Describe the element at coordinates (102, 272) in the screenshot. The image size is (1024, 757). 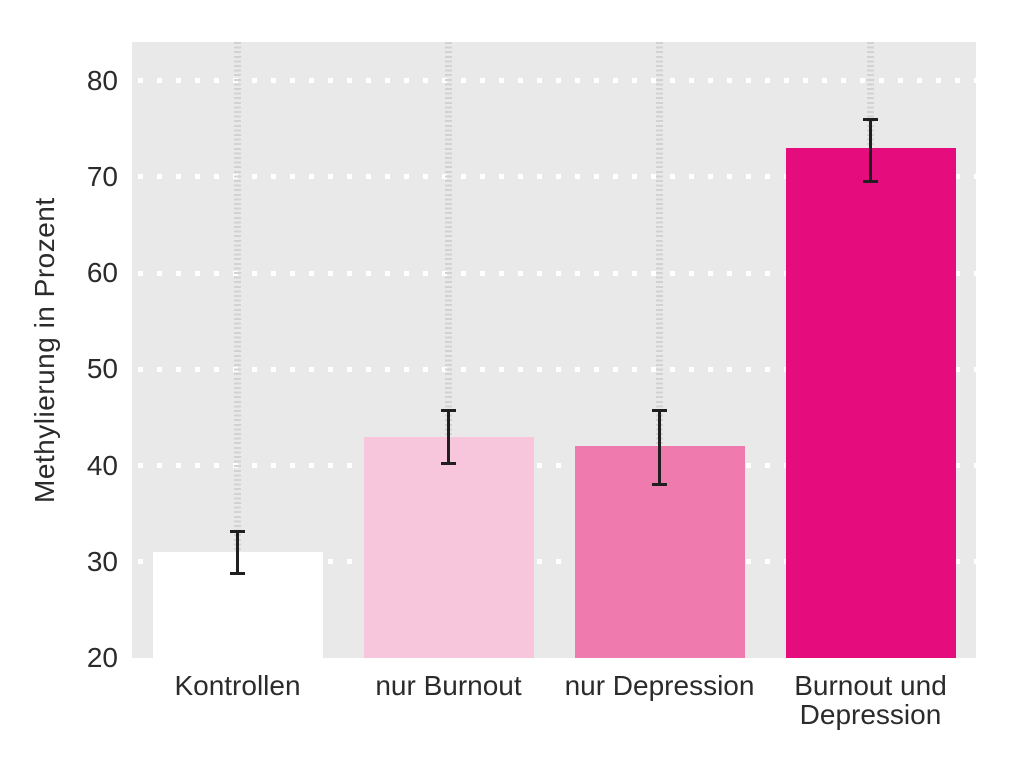
I see `y-tick-label: 60` at that location.